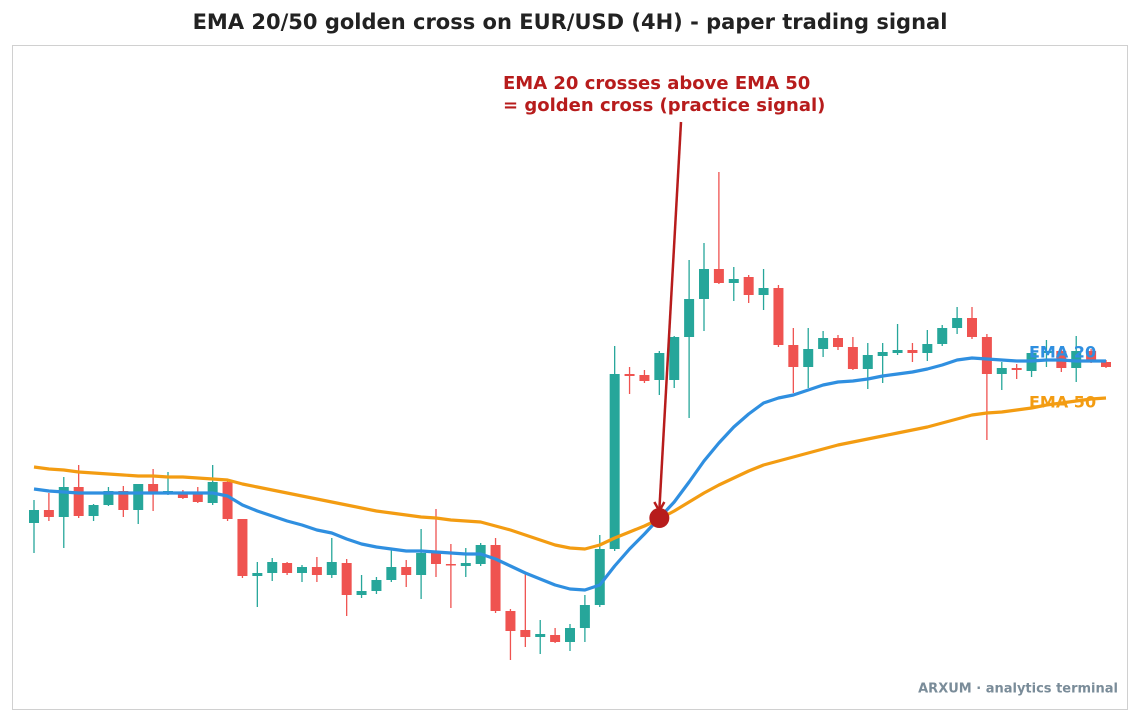  What do you see at coordinates (1062, 402) in the screenshot?
I see `legend-label: EMA 50` at bounding box center [1062, 402].